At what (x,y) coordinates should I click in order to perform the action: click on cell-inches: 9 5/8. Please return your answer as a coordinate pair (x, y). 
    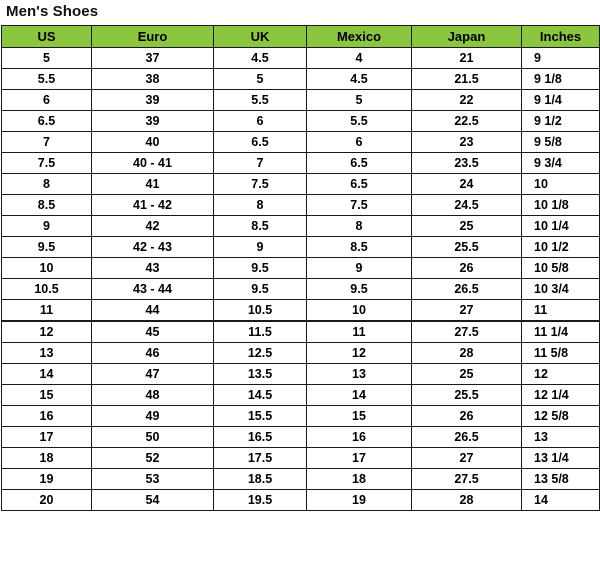
    Looking at the image, I should click on (560, 142).